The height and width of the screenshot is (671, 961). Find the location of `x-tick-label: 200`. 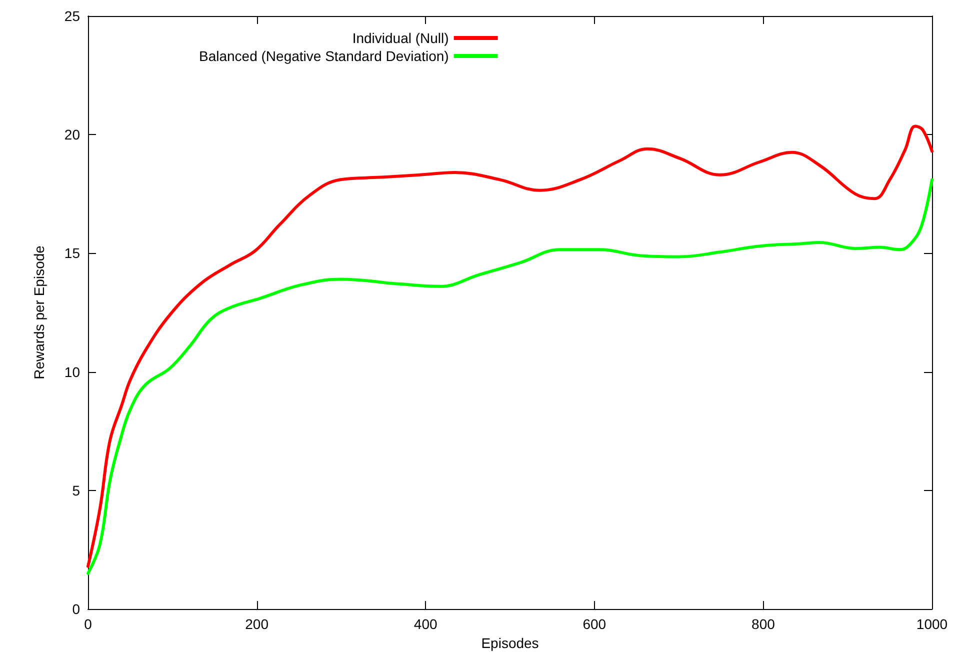

x-tick-label: 200 is located at coordinates (257, 624).